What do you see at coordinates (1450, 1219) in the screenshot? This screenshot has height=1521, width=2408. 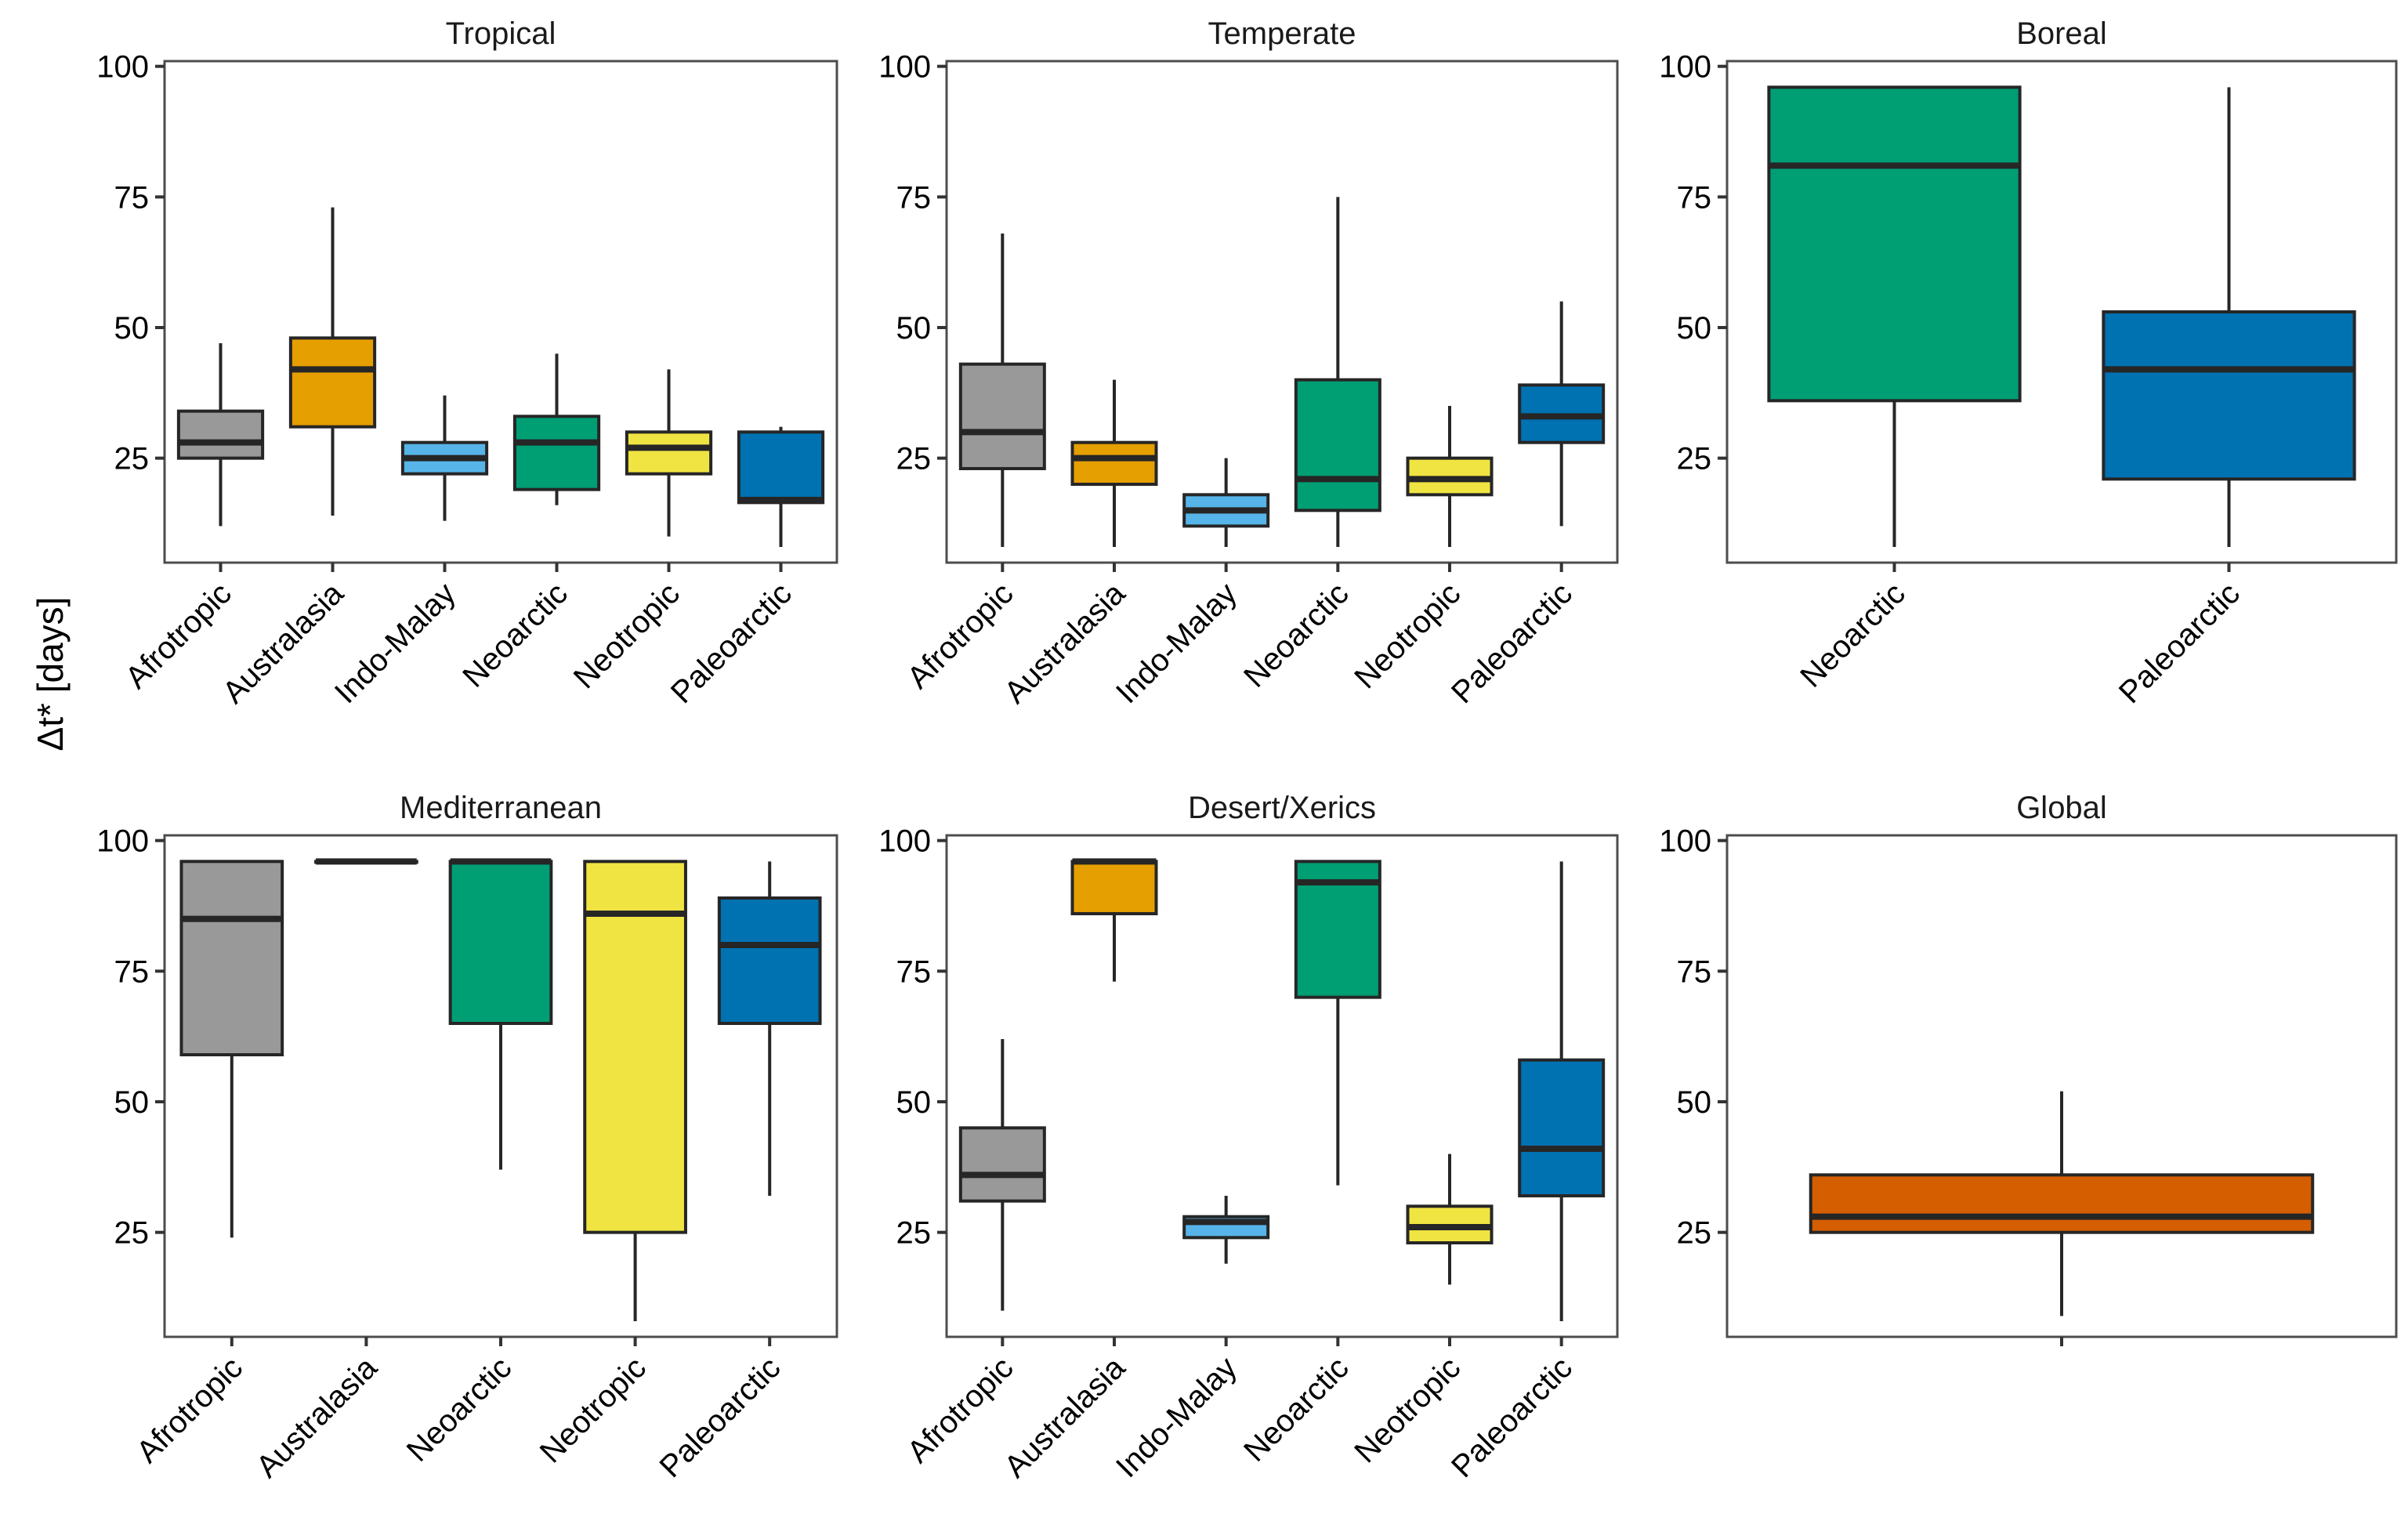 I see `box-desert-xerics-neotropic` at bounding box center [1450, 1219].